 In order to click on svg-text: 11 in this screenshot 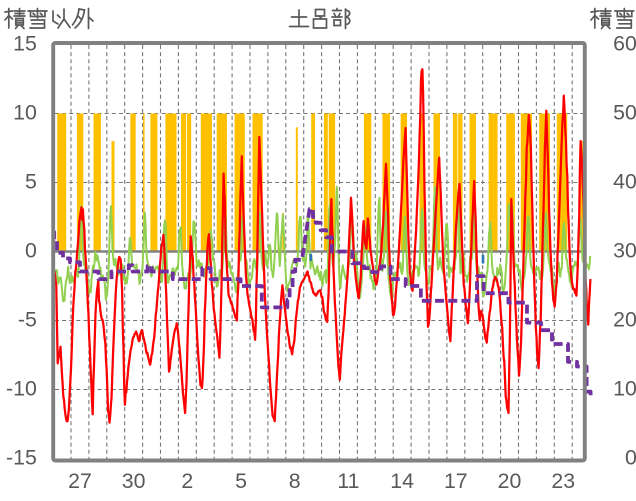, I will do `click(348, 481)`.